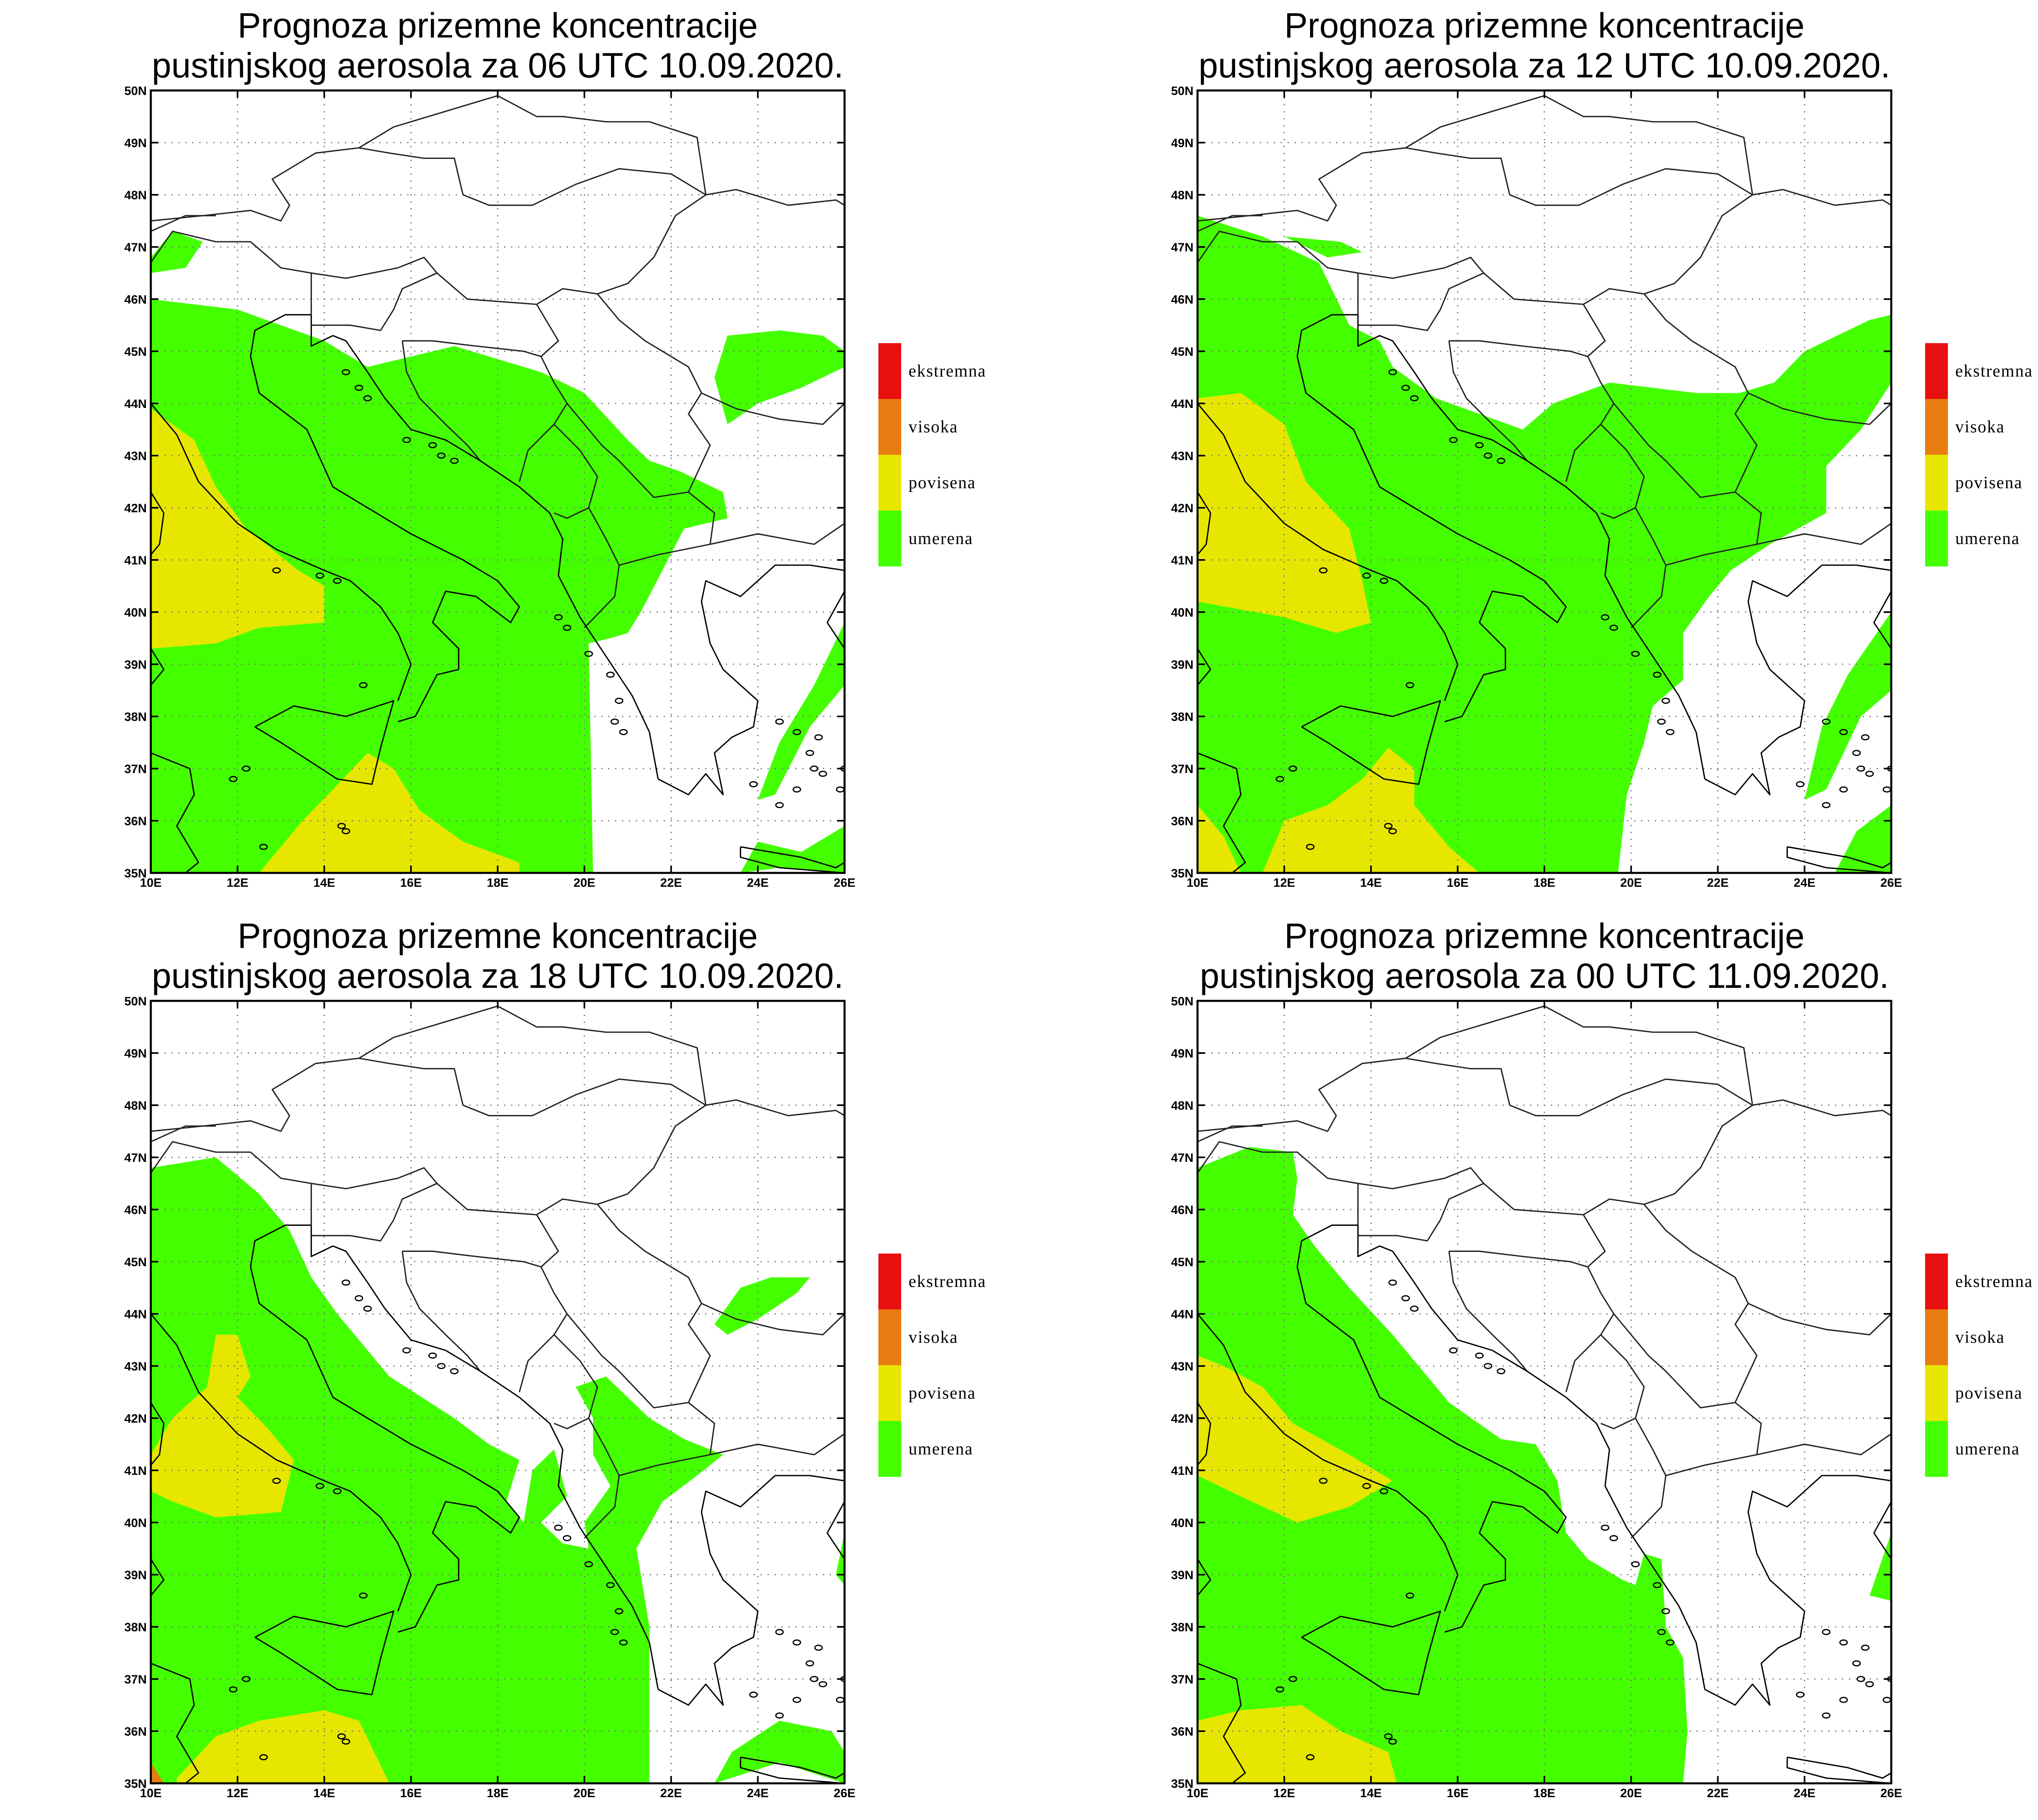 The width and height of the screenshot is (2038, 1820). I want to click on lat-label: 41N, so click(1182, 561).